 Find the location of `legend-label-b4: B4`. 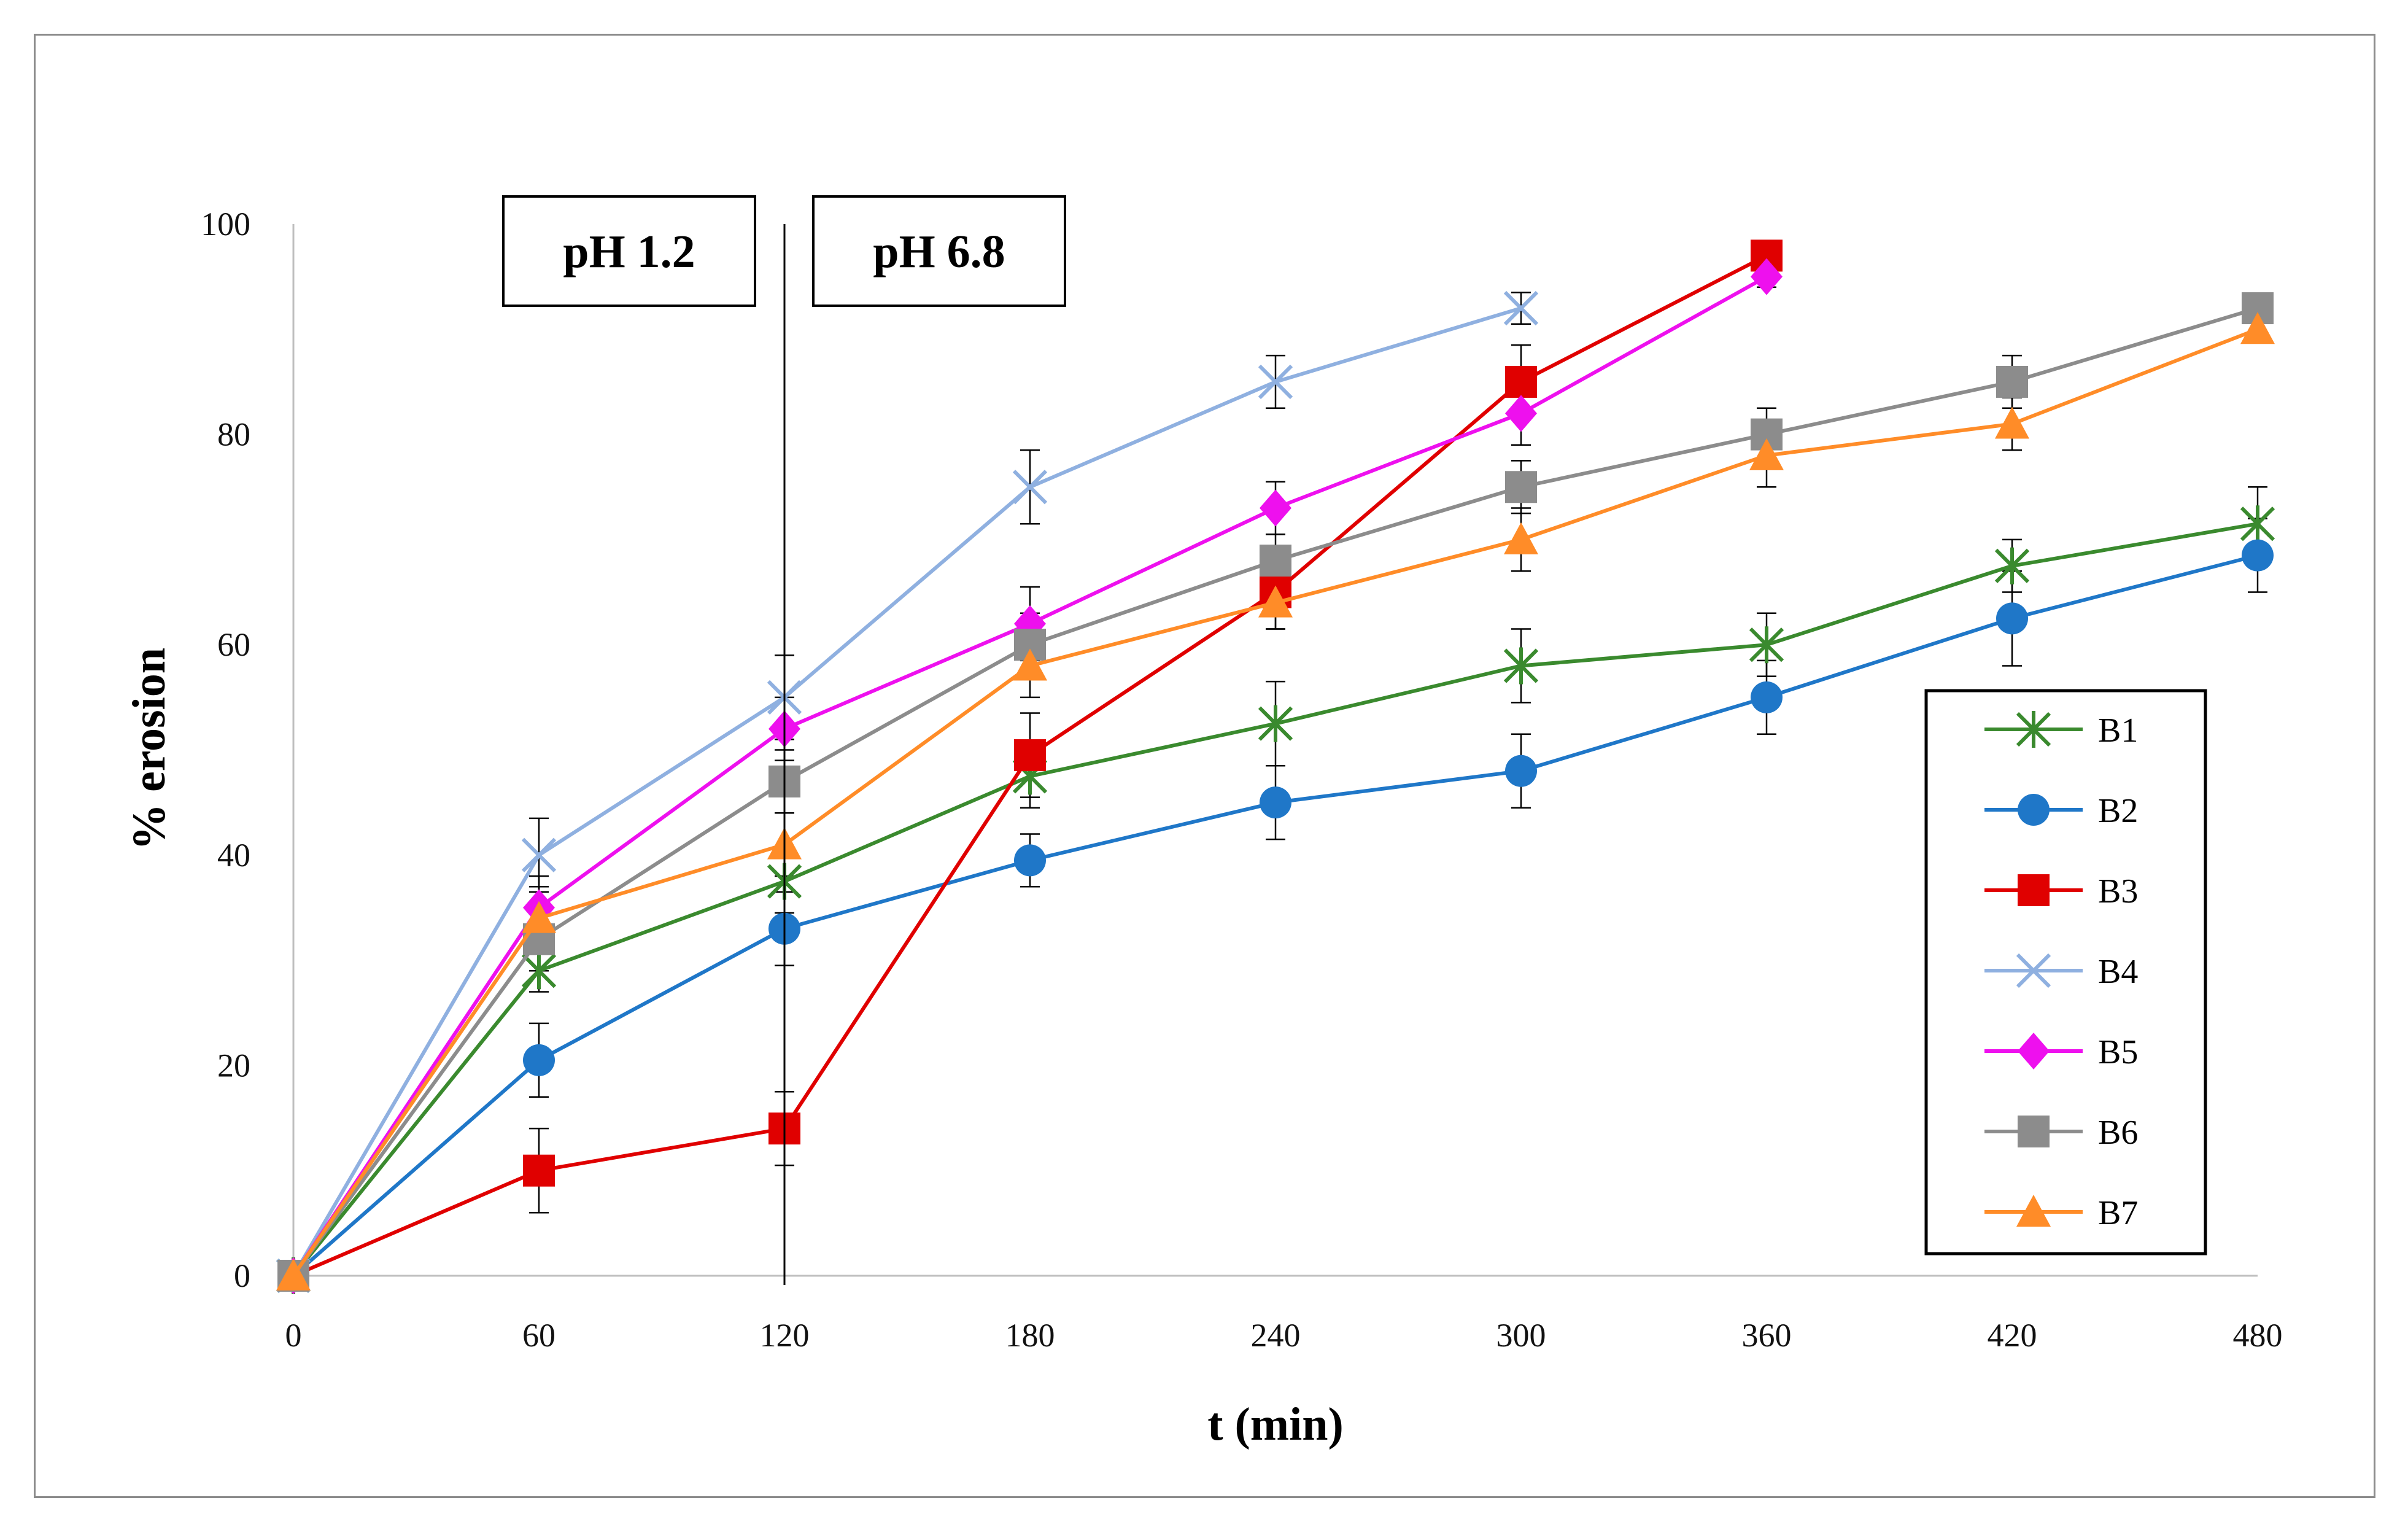

legend-label-b4: B4 is located at coordinates (2118, 972).